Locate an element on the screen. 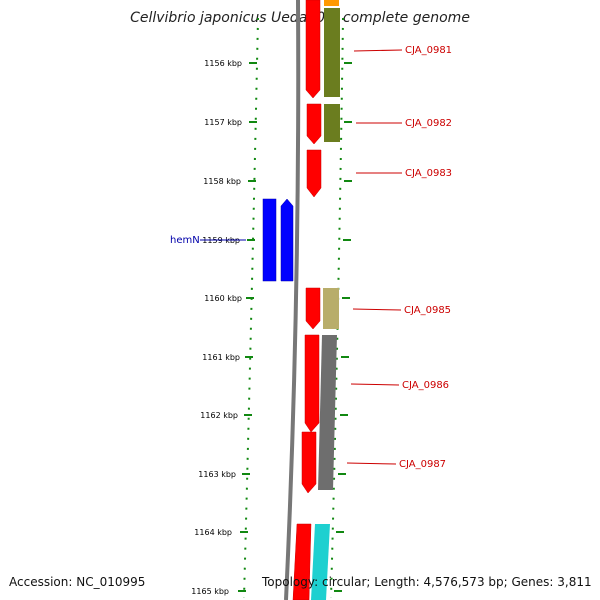 The image size is (600, 600). left-dotted-guide is located at coordinates (251, 308).